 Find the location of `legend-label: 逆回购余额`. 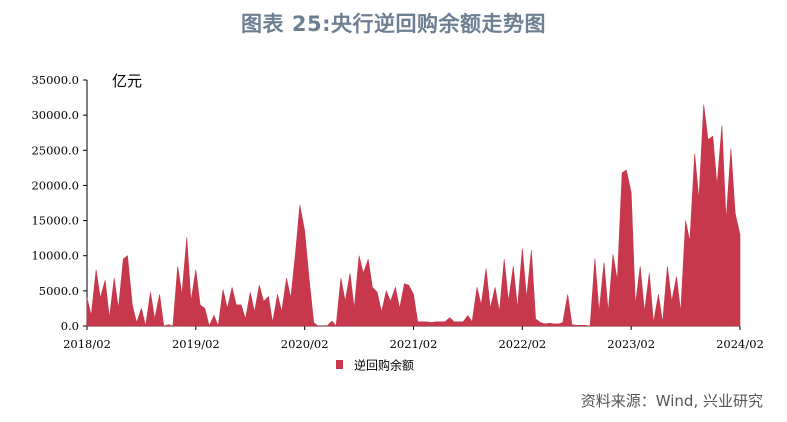

legend-label: 逆回购余额 is located at coordinates (384, 365).